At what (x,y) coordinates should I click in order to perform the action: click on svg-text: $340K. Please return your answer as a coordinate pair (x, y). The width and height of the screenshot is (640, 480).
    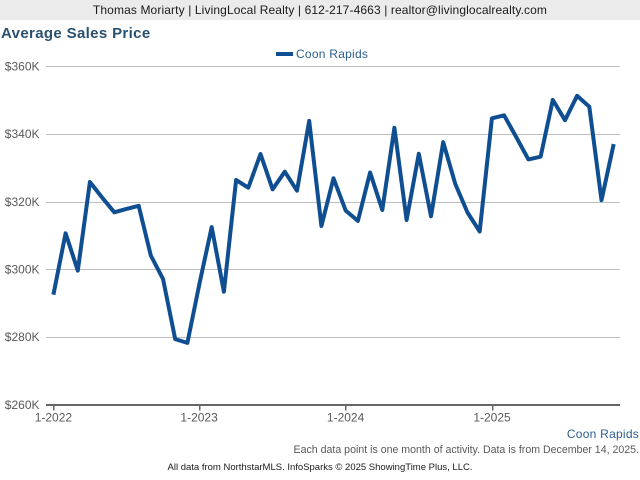
    Looking at the image, I should click on (22, 134).